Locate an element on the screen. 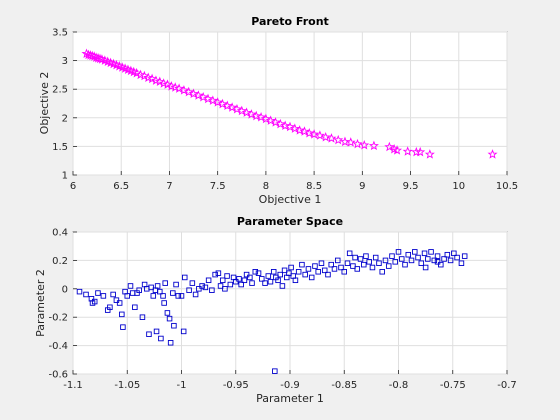  parameter-space-x-tick-label: -1.1 is located at coordinates (73, 385).